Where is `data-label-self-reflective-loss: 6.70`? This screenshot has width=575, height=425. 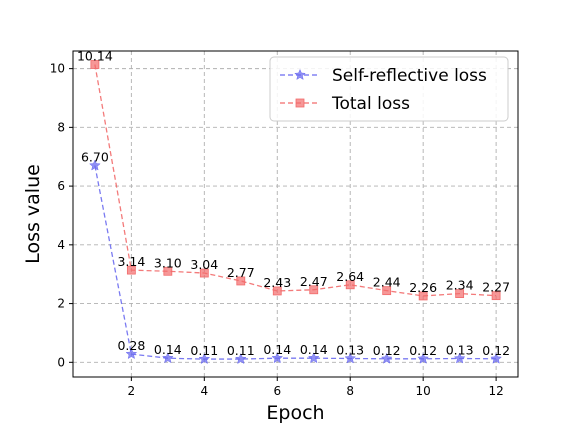
data-label-self-reflective-loss: 6.70 is located at coordinates (95, 157).